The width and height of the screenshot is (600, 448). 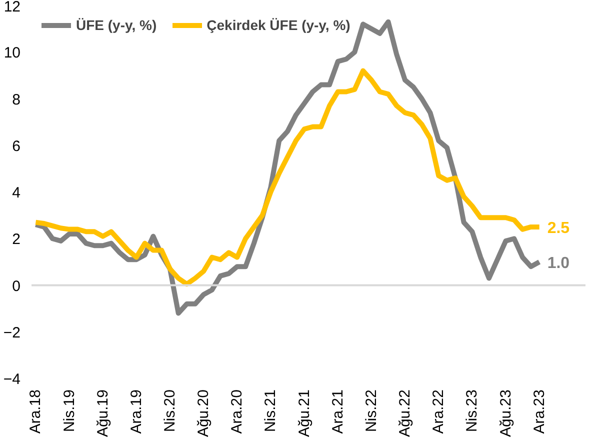 I want to click on x-tick-label: Ağu.23, so click(x=505, y=413).